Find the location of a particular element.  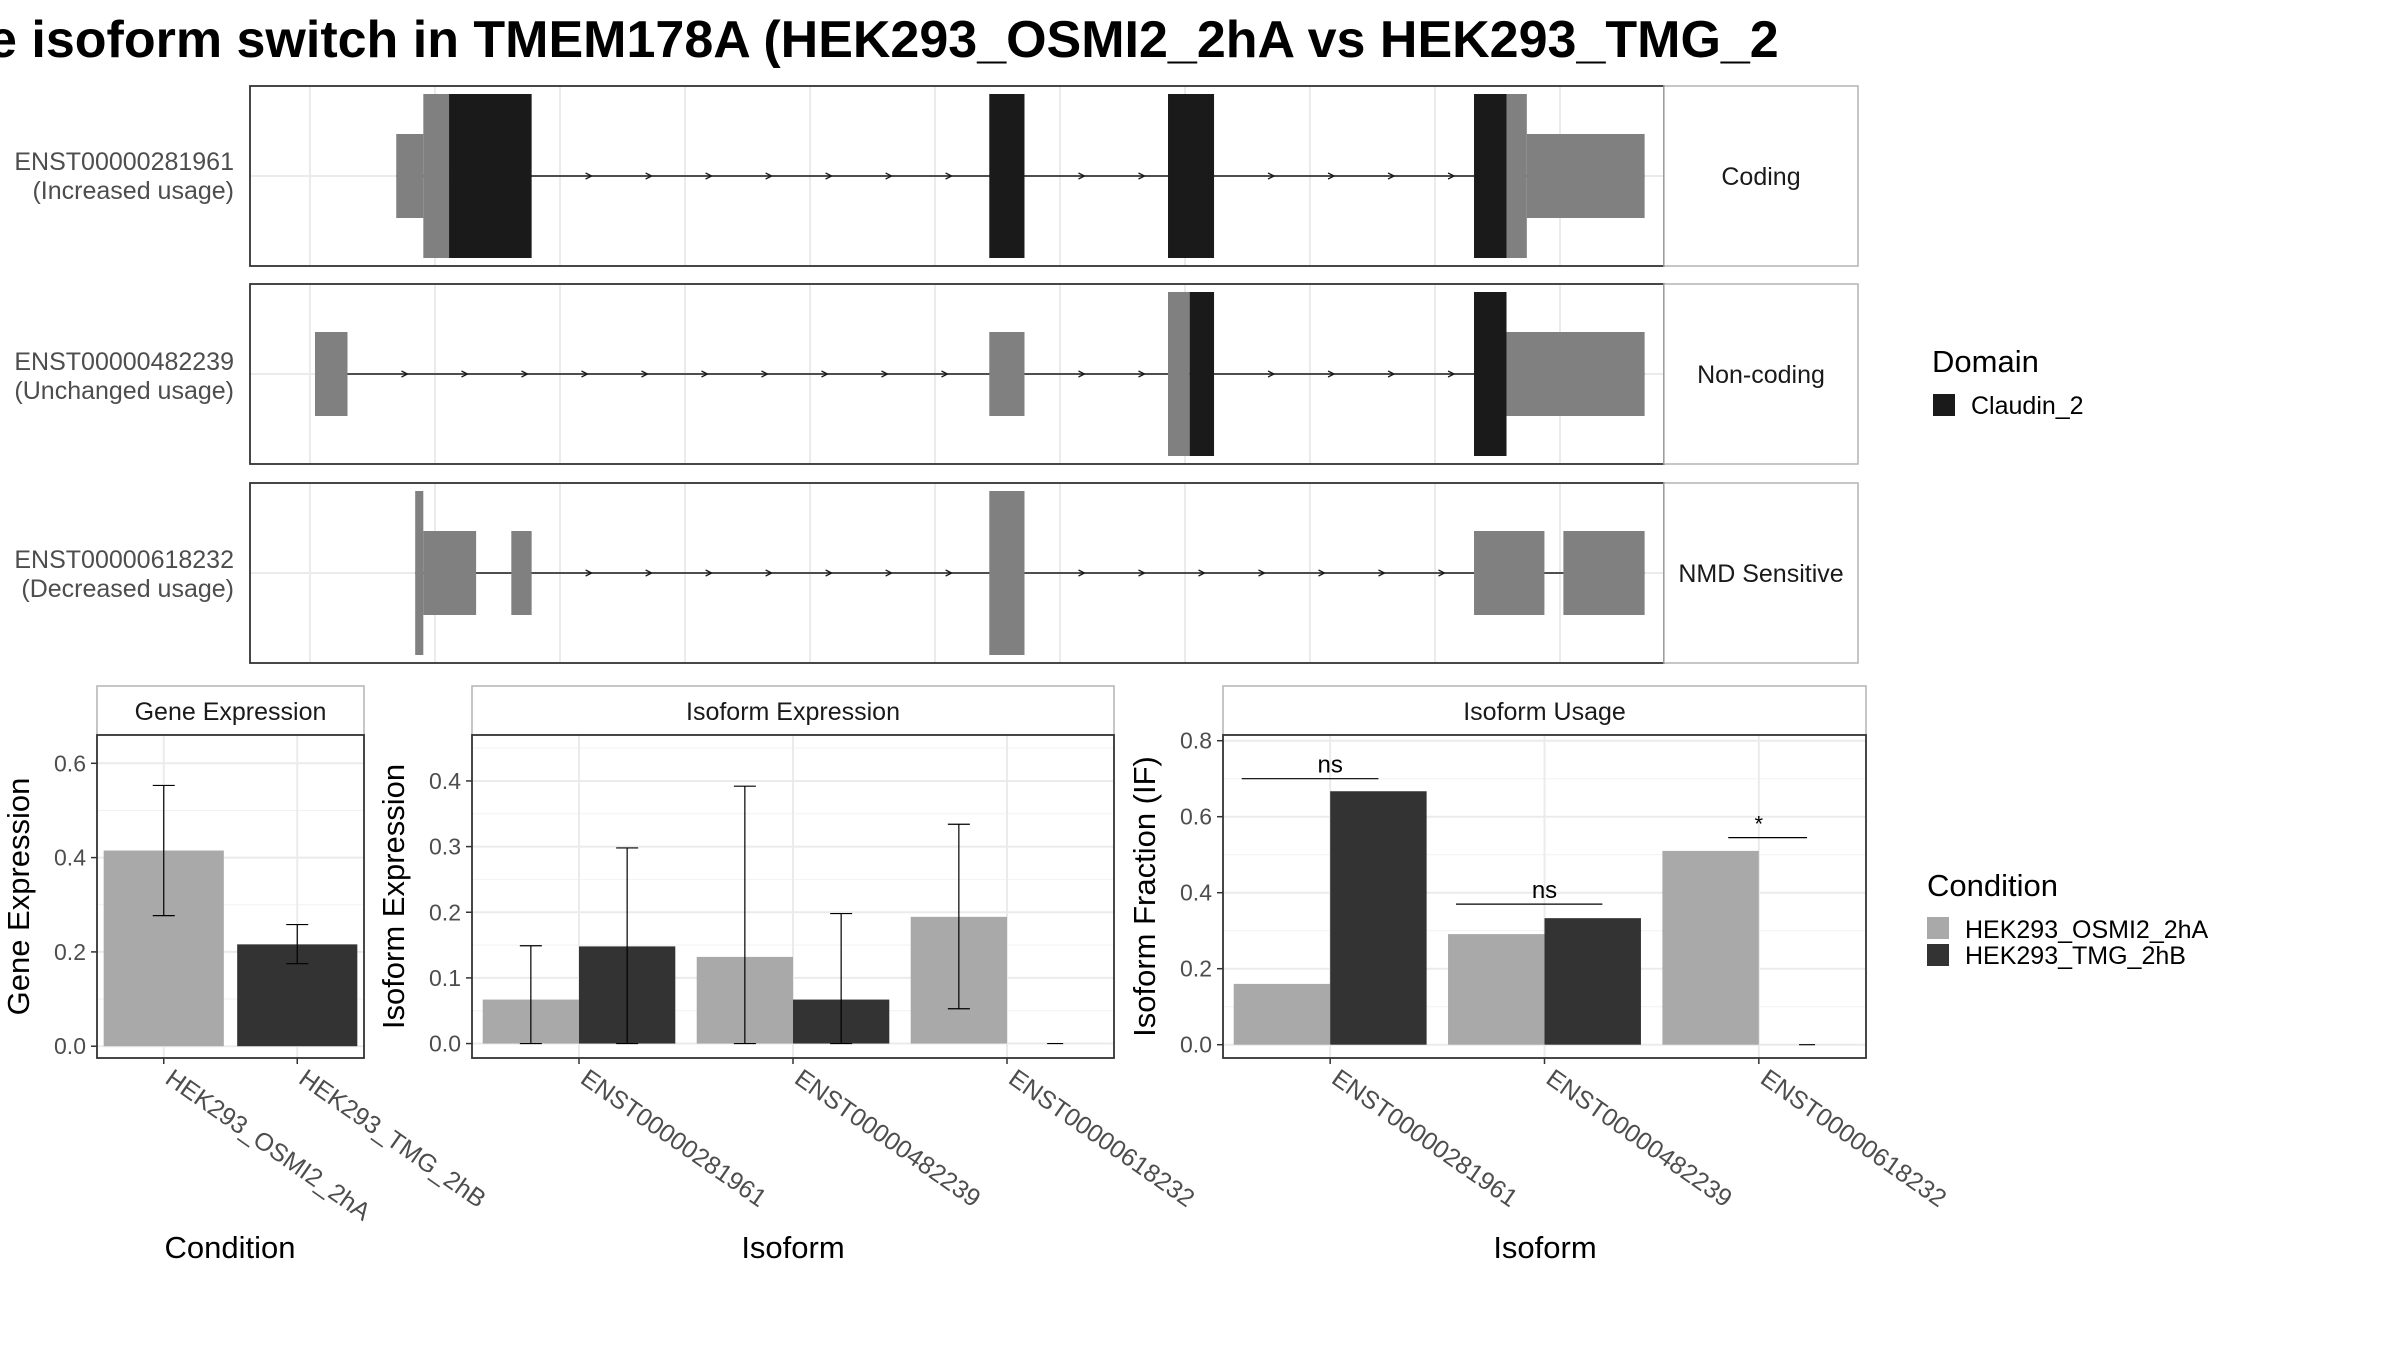

track-3-category-strip is located at coordinates (1761, 573).